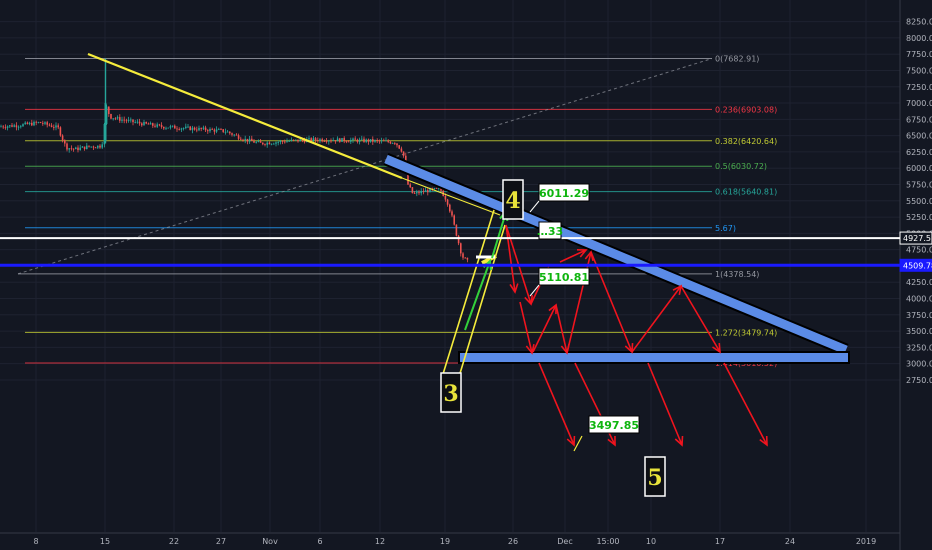 Image resolution: width=932 pixels, height=550 pixels. Describe the element at coordinates (564, 277) in the screenshot. I see `callout-label: 5110.81` at that location.